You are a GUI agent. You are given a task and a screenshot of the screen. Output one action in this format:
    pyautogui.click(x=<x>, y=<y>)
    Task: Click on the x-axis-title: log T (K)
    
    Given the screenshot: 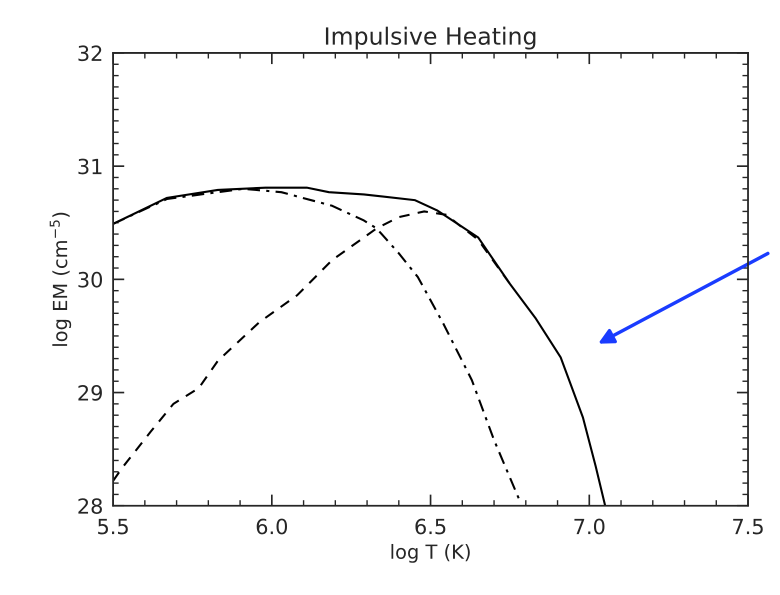 What is the action you would take?
    pyautogui.click(x=430, y=553)
    